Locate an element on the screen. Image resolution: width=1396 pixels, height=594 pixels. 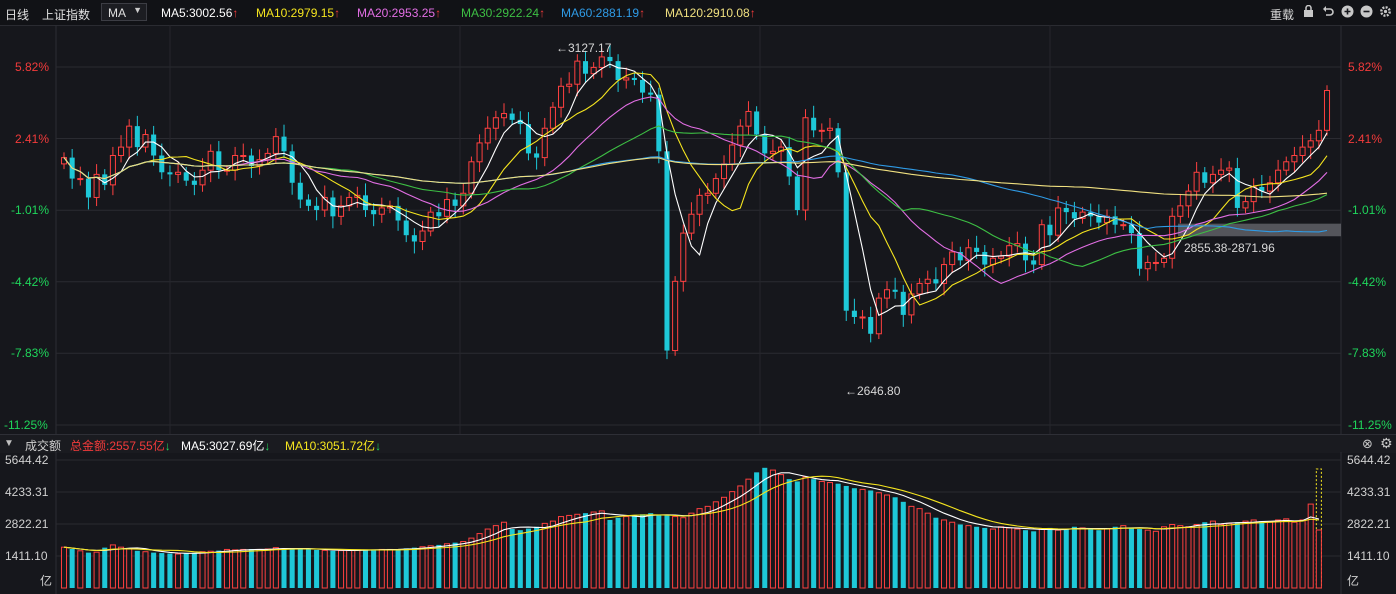
ma-legend-item: MA10:2979.15↑ is located at coordinates (298, 13).